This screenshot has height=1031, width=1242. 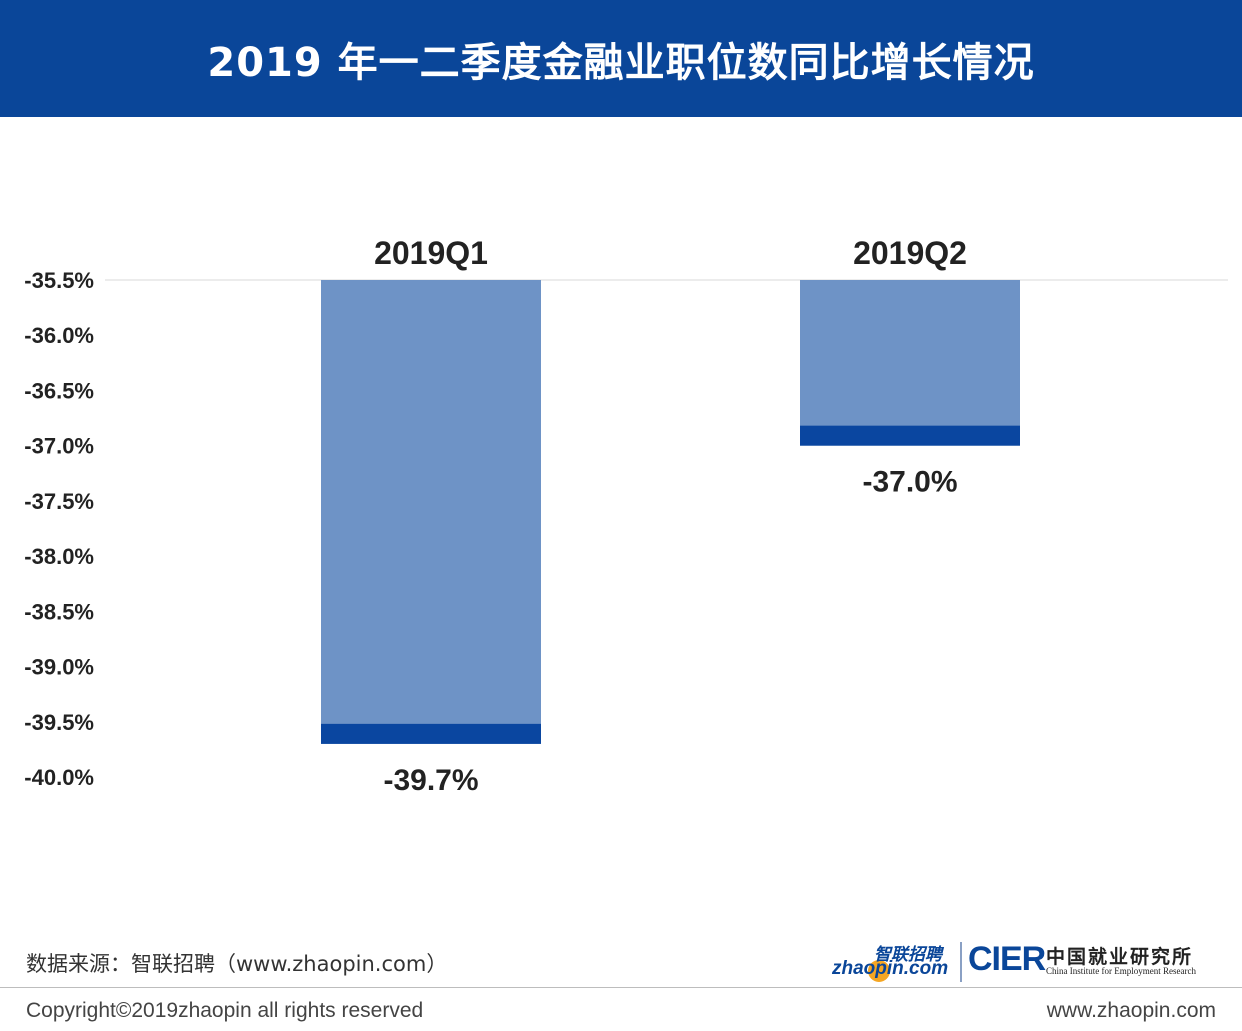 I want to click on zhaopin-logo: 智联招聘 zhaopin.com, so click(x=890, y=962).